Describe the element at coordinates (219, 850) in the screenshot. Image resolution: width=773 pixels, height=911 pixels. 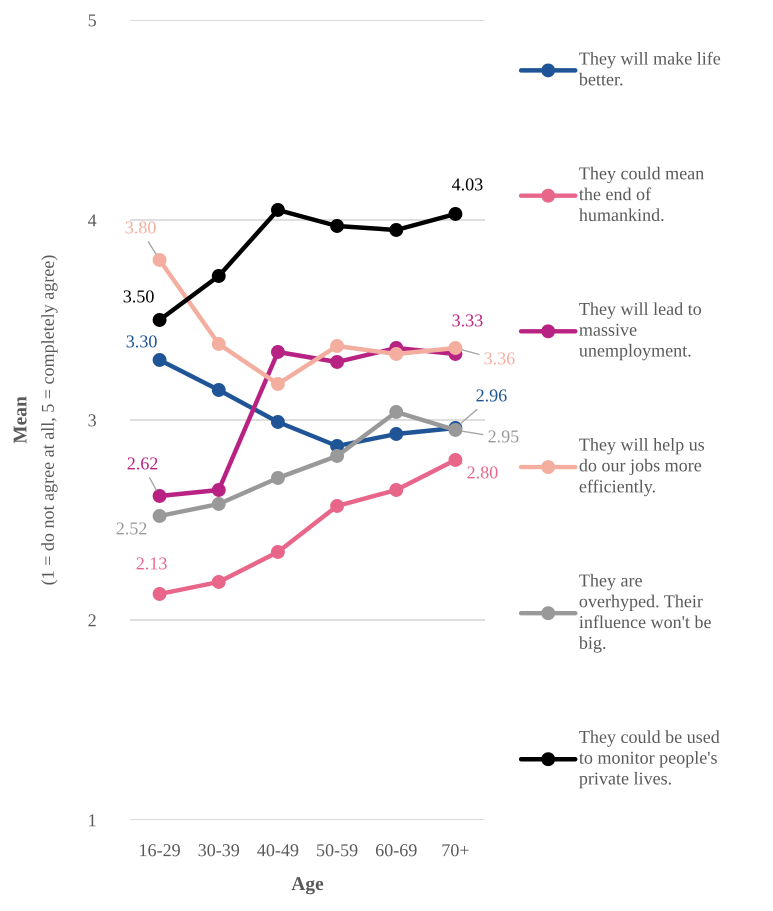
I see `x-tick-label: 30-39` at that location.